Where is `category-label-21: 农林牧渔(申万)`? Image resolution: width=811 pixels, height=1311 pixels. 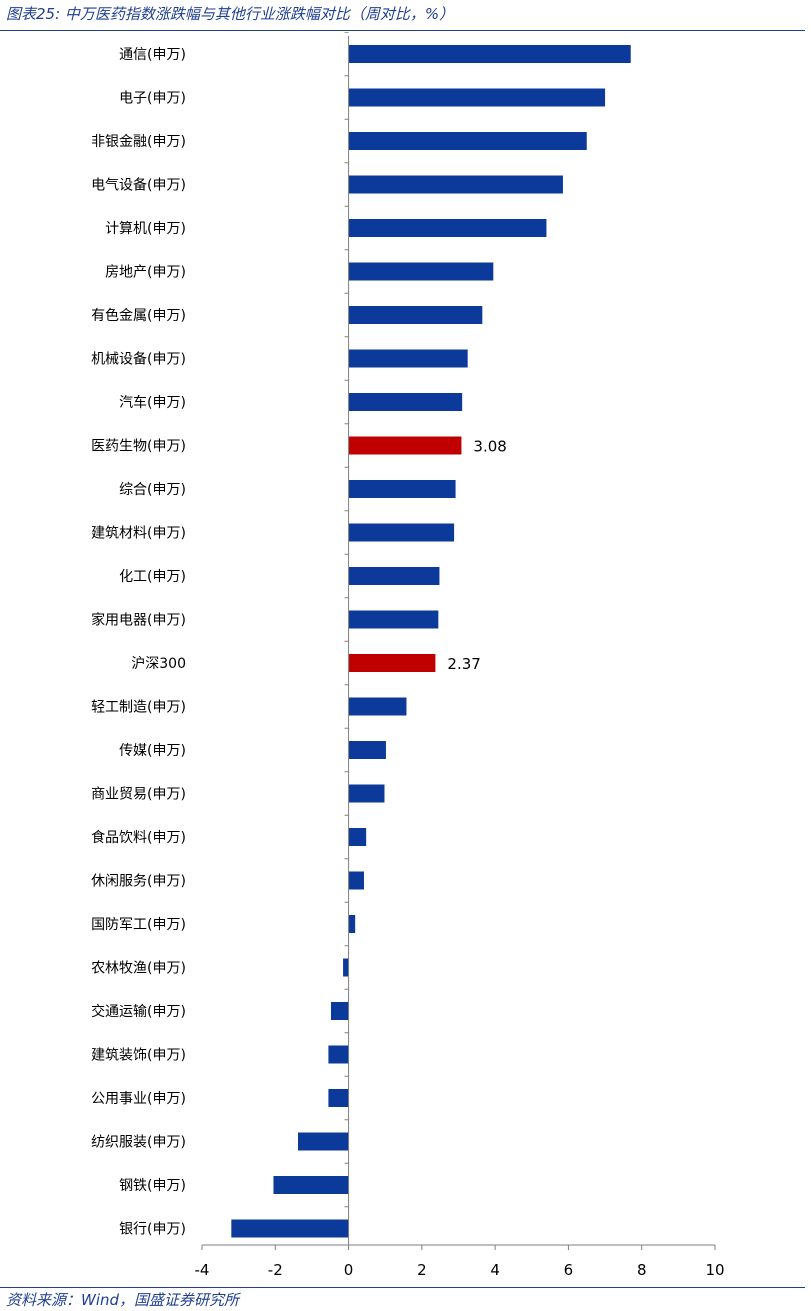
category-label-21: 农林牧渔(申万) is located at coordinates (138, 969).